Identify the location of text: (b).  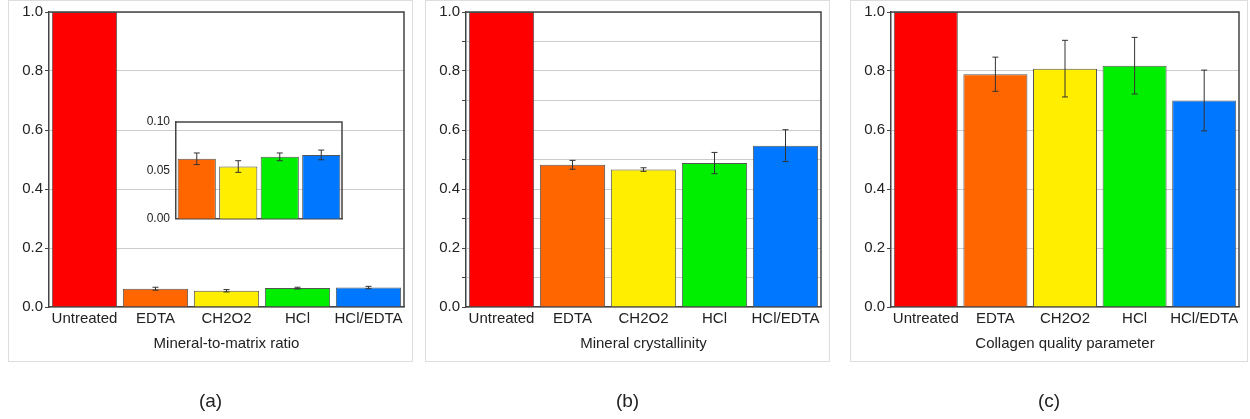
(627, 401).